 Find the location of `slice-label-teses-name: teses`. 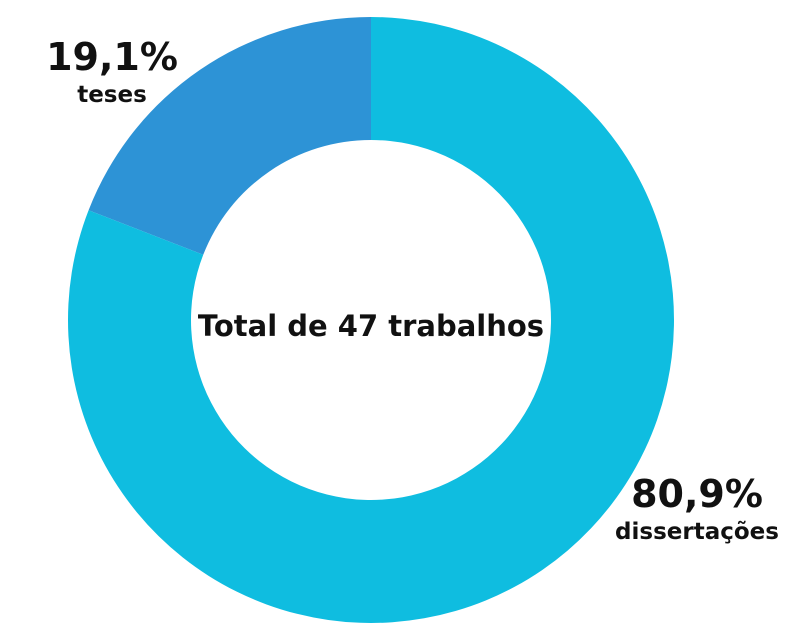

slice-label-teses-name: teses is located at coordinates (112, 95).